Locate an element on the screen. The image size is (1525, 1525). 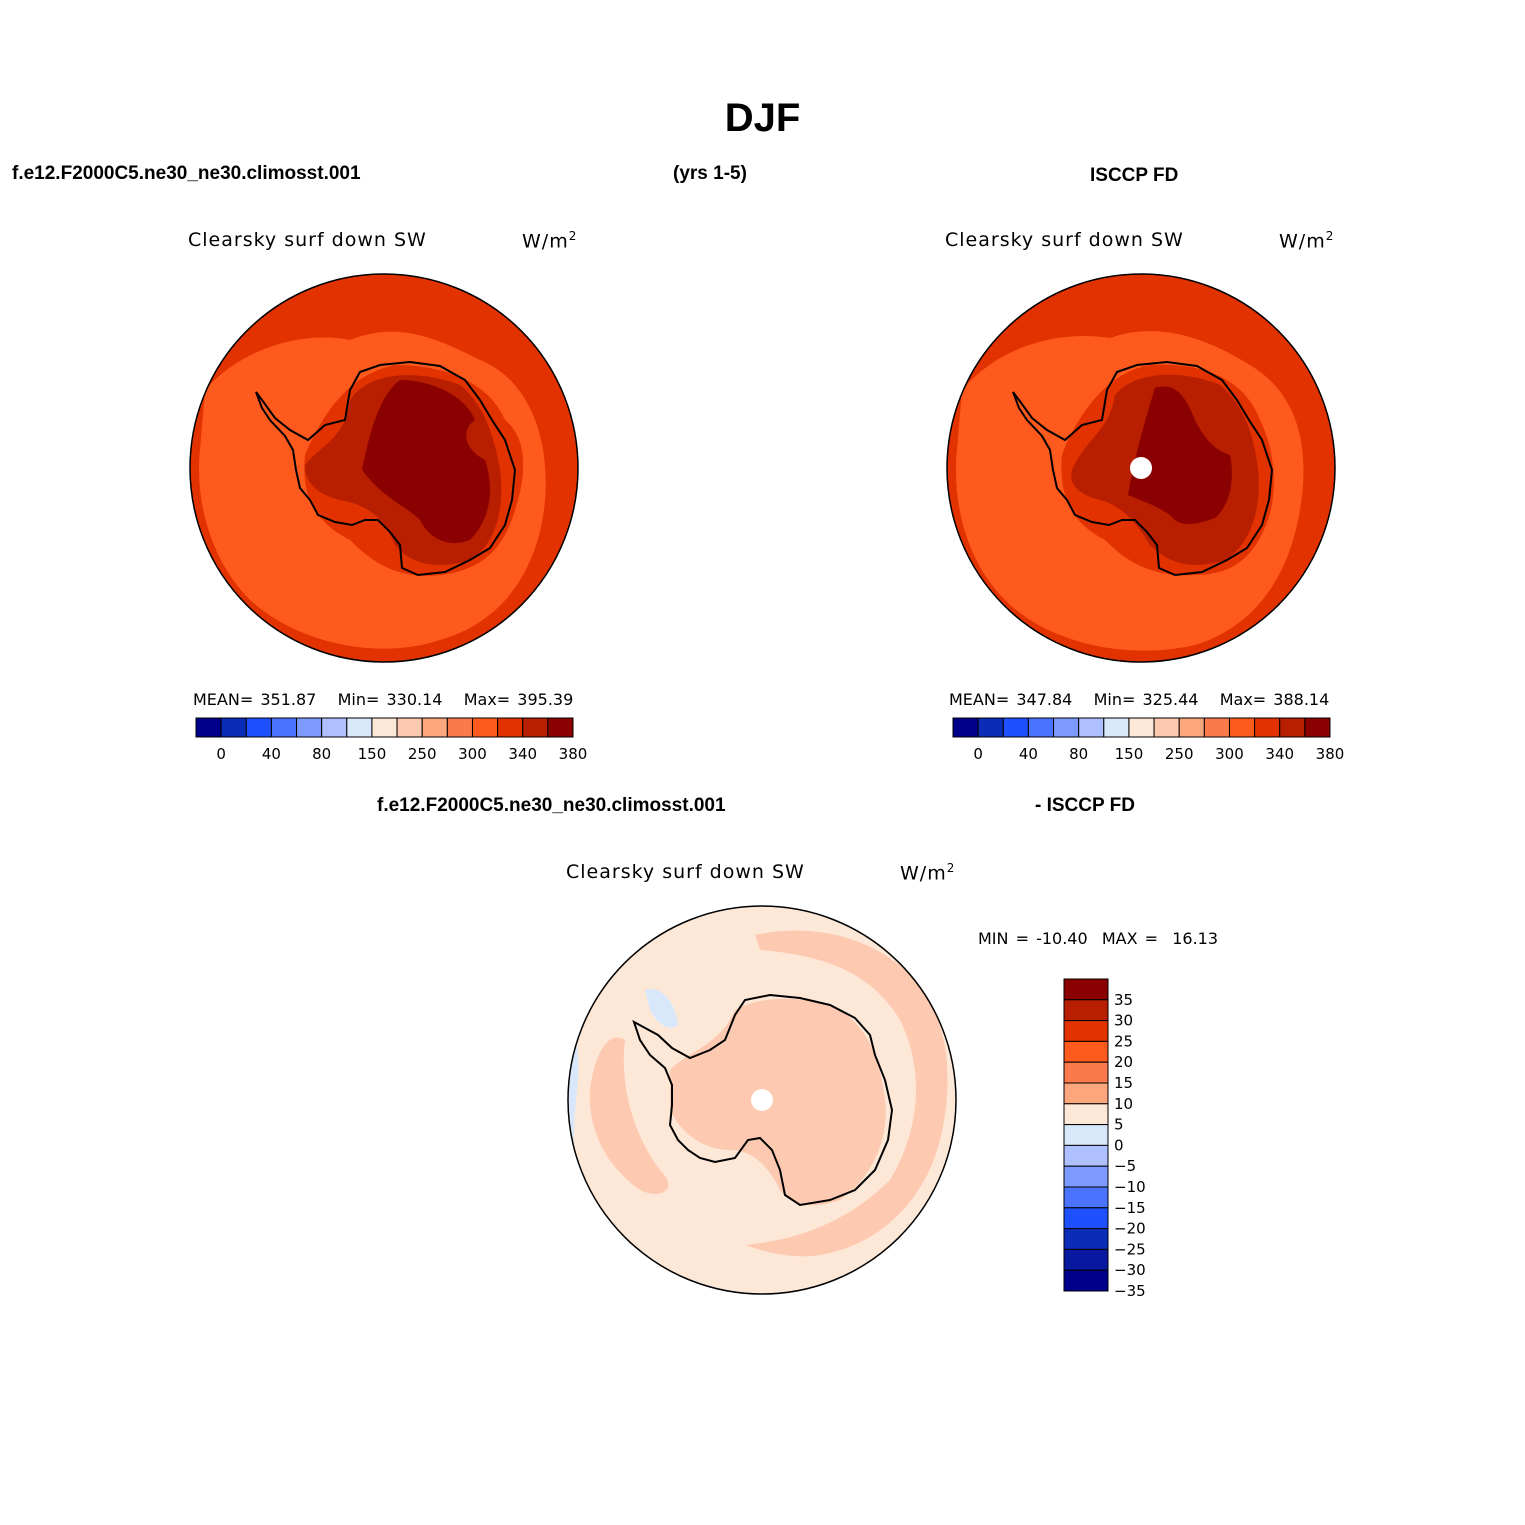
panel1-colorbar-tick-label: 300 is located at coordinates (472, 754).